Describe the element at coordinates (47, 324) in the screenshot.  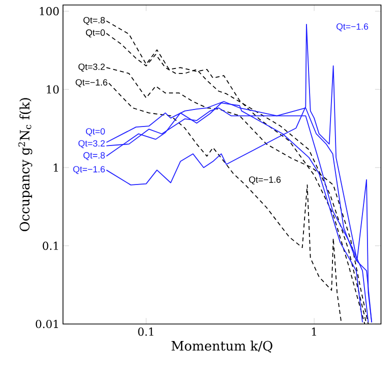
I see `y-tick-label: 0.01` at that location.